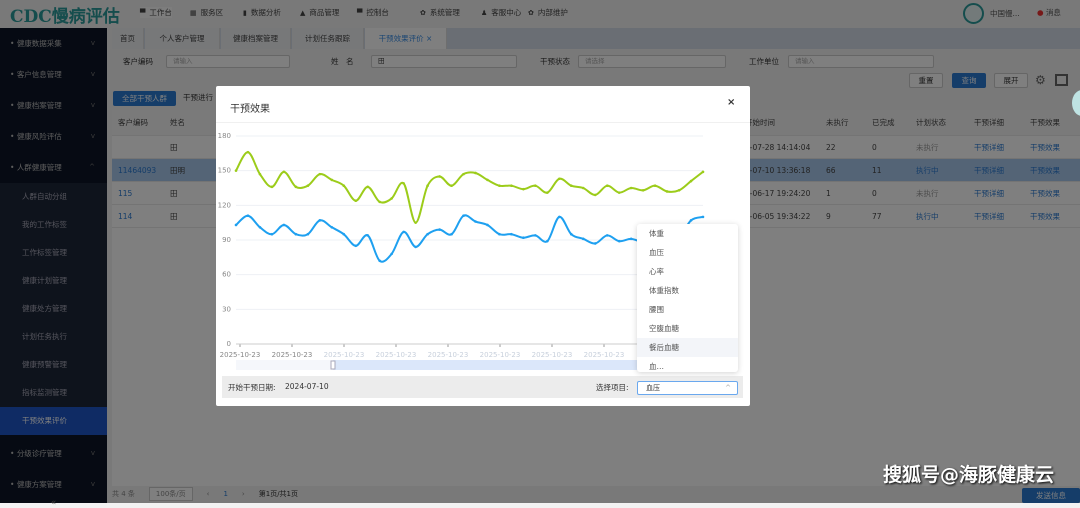 This screenshot has width=1080, height=508. I want to click on dropdown-option: 血压, so click(656, 252).